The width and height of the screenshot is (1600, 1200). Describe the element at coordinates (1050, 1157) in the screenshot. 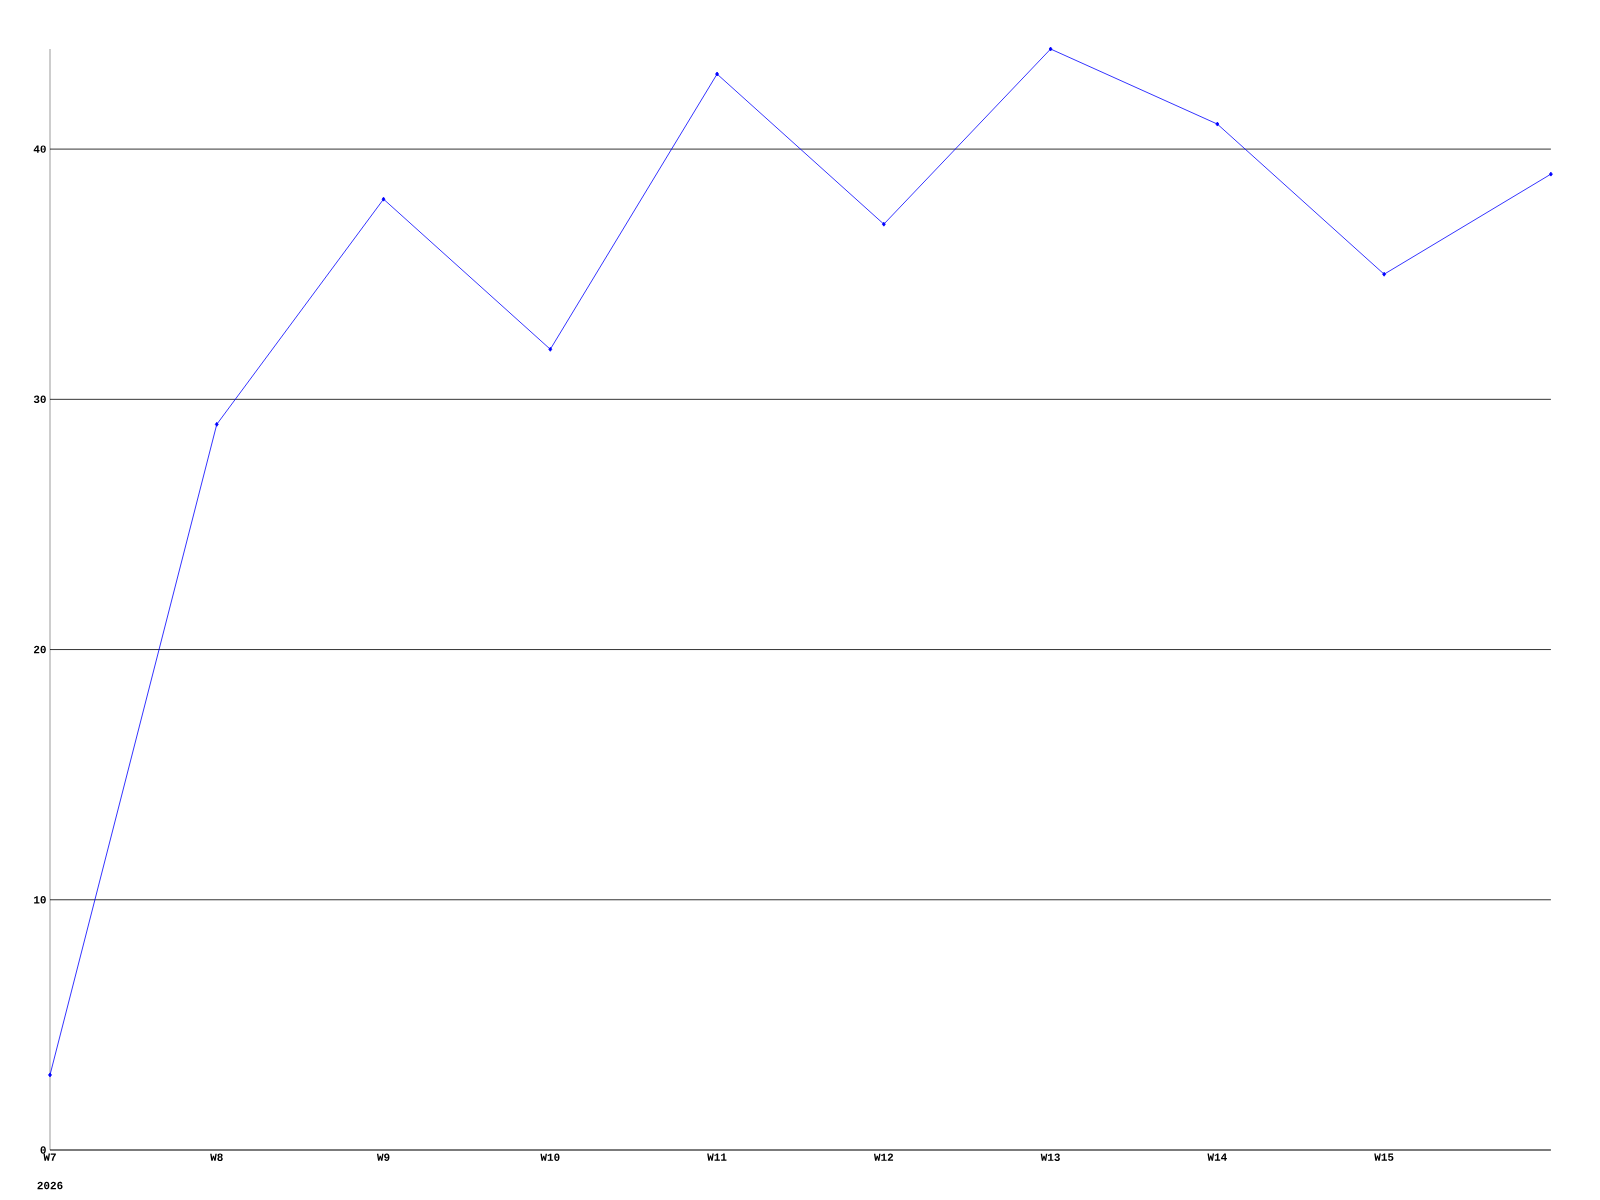

I see `x-tick-label: W13` at that location.